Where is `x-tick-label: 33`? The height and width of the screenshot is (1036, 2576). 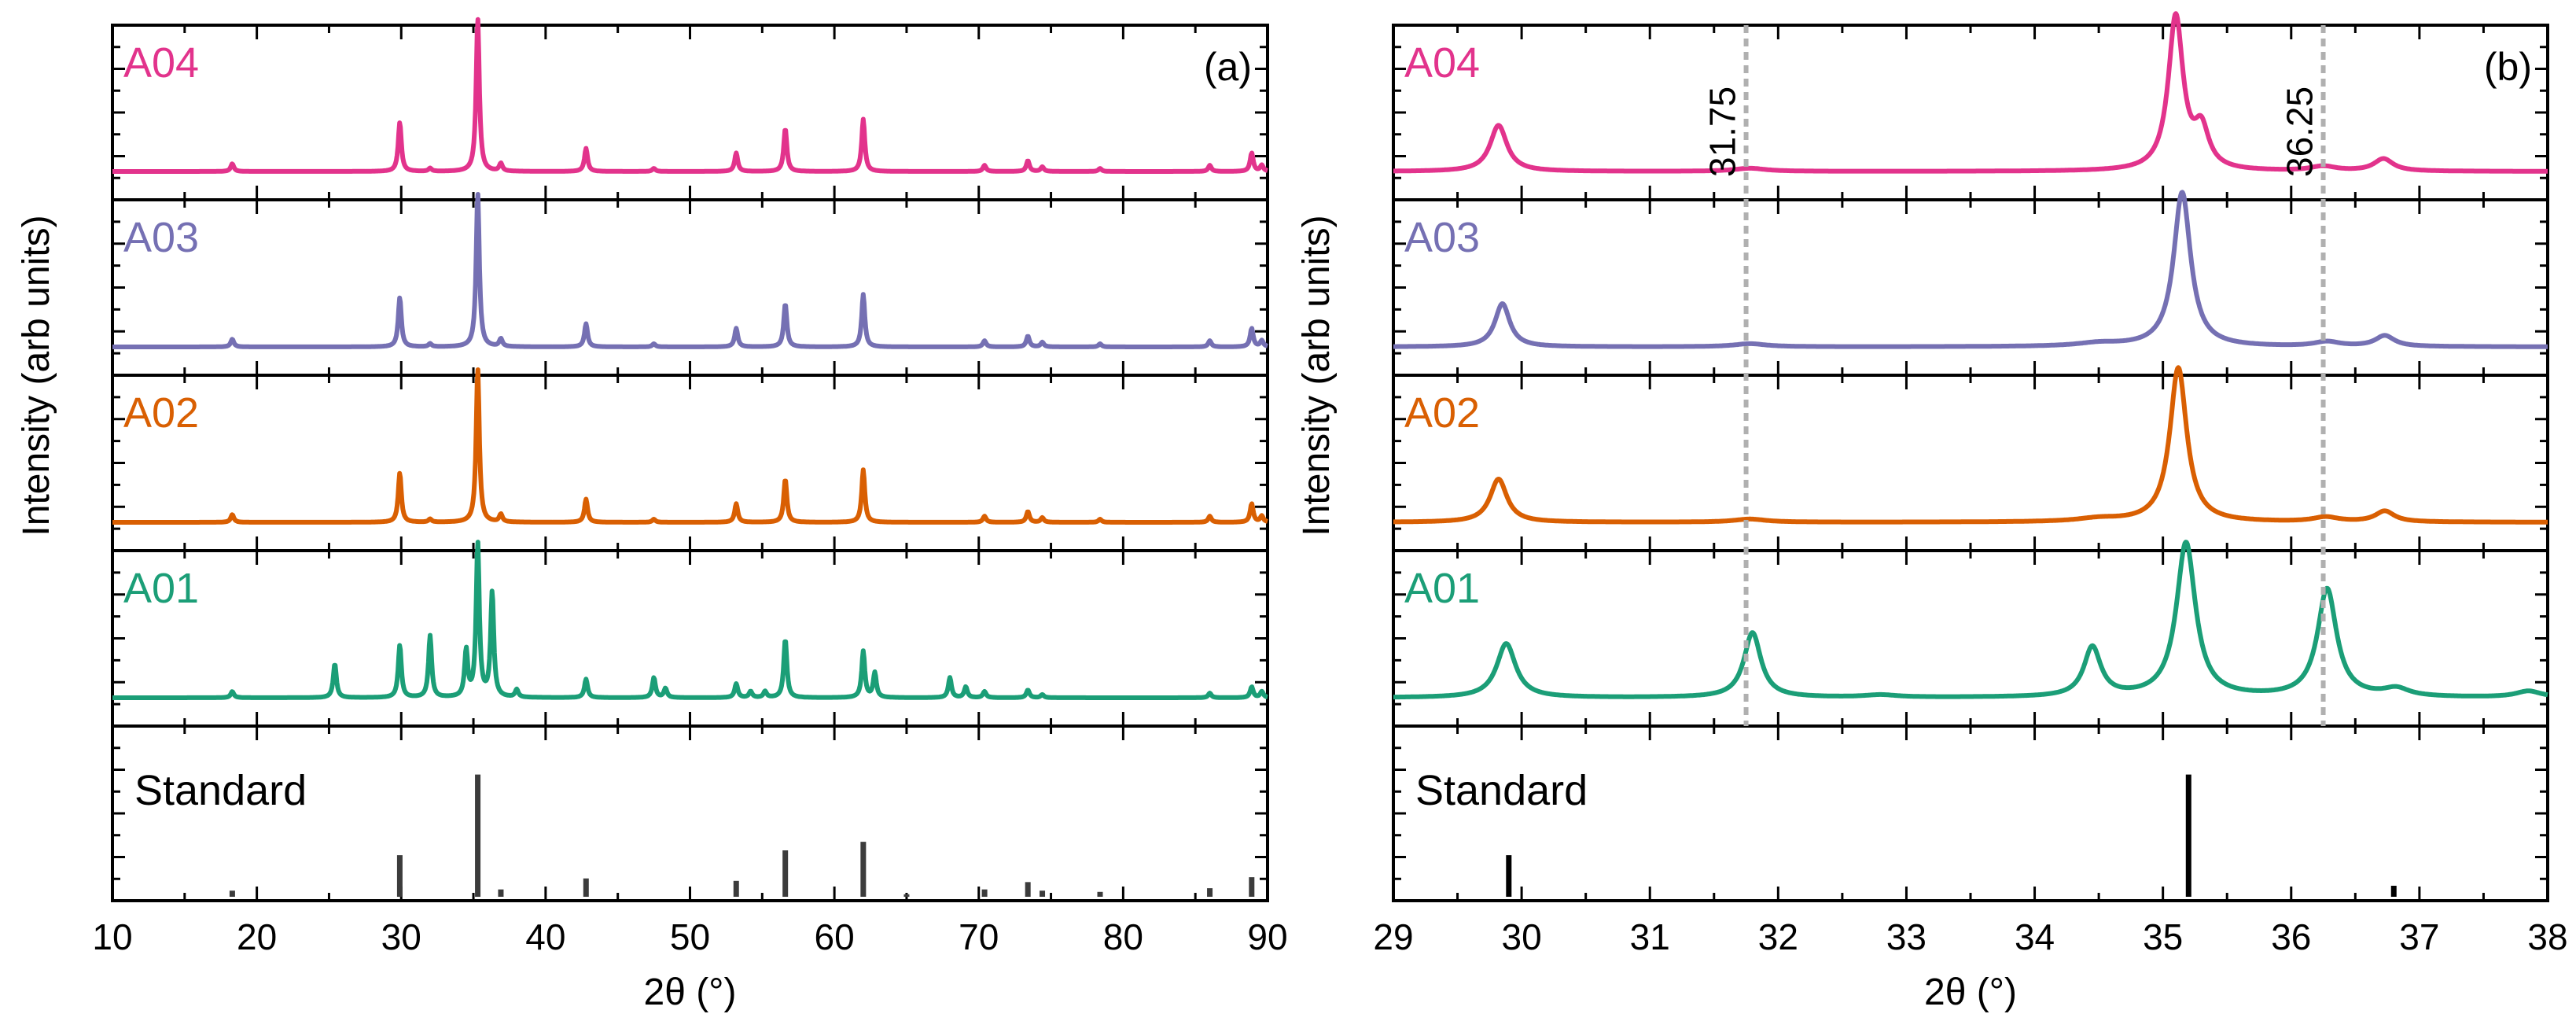
x-tick-label: 33 is located at coordinates (1906, 937).